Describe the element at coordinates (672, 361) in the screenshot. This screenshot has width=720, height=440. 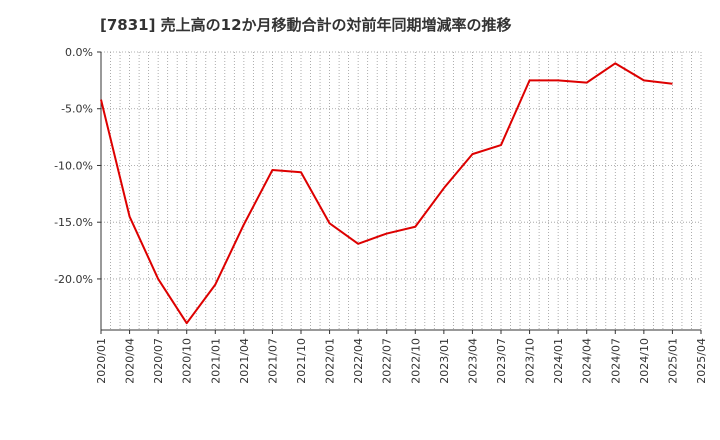
I see `x-tick-label: 2025/01` at that location.